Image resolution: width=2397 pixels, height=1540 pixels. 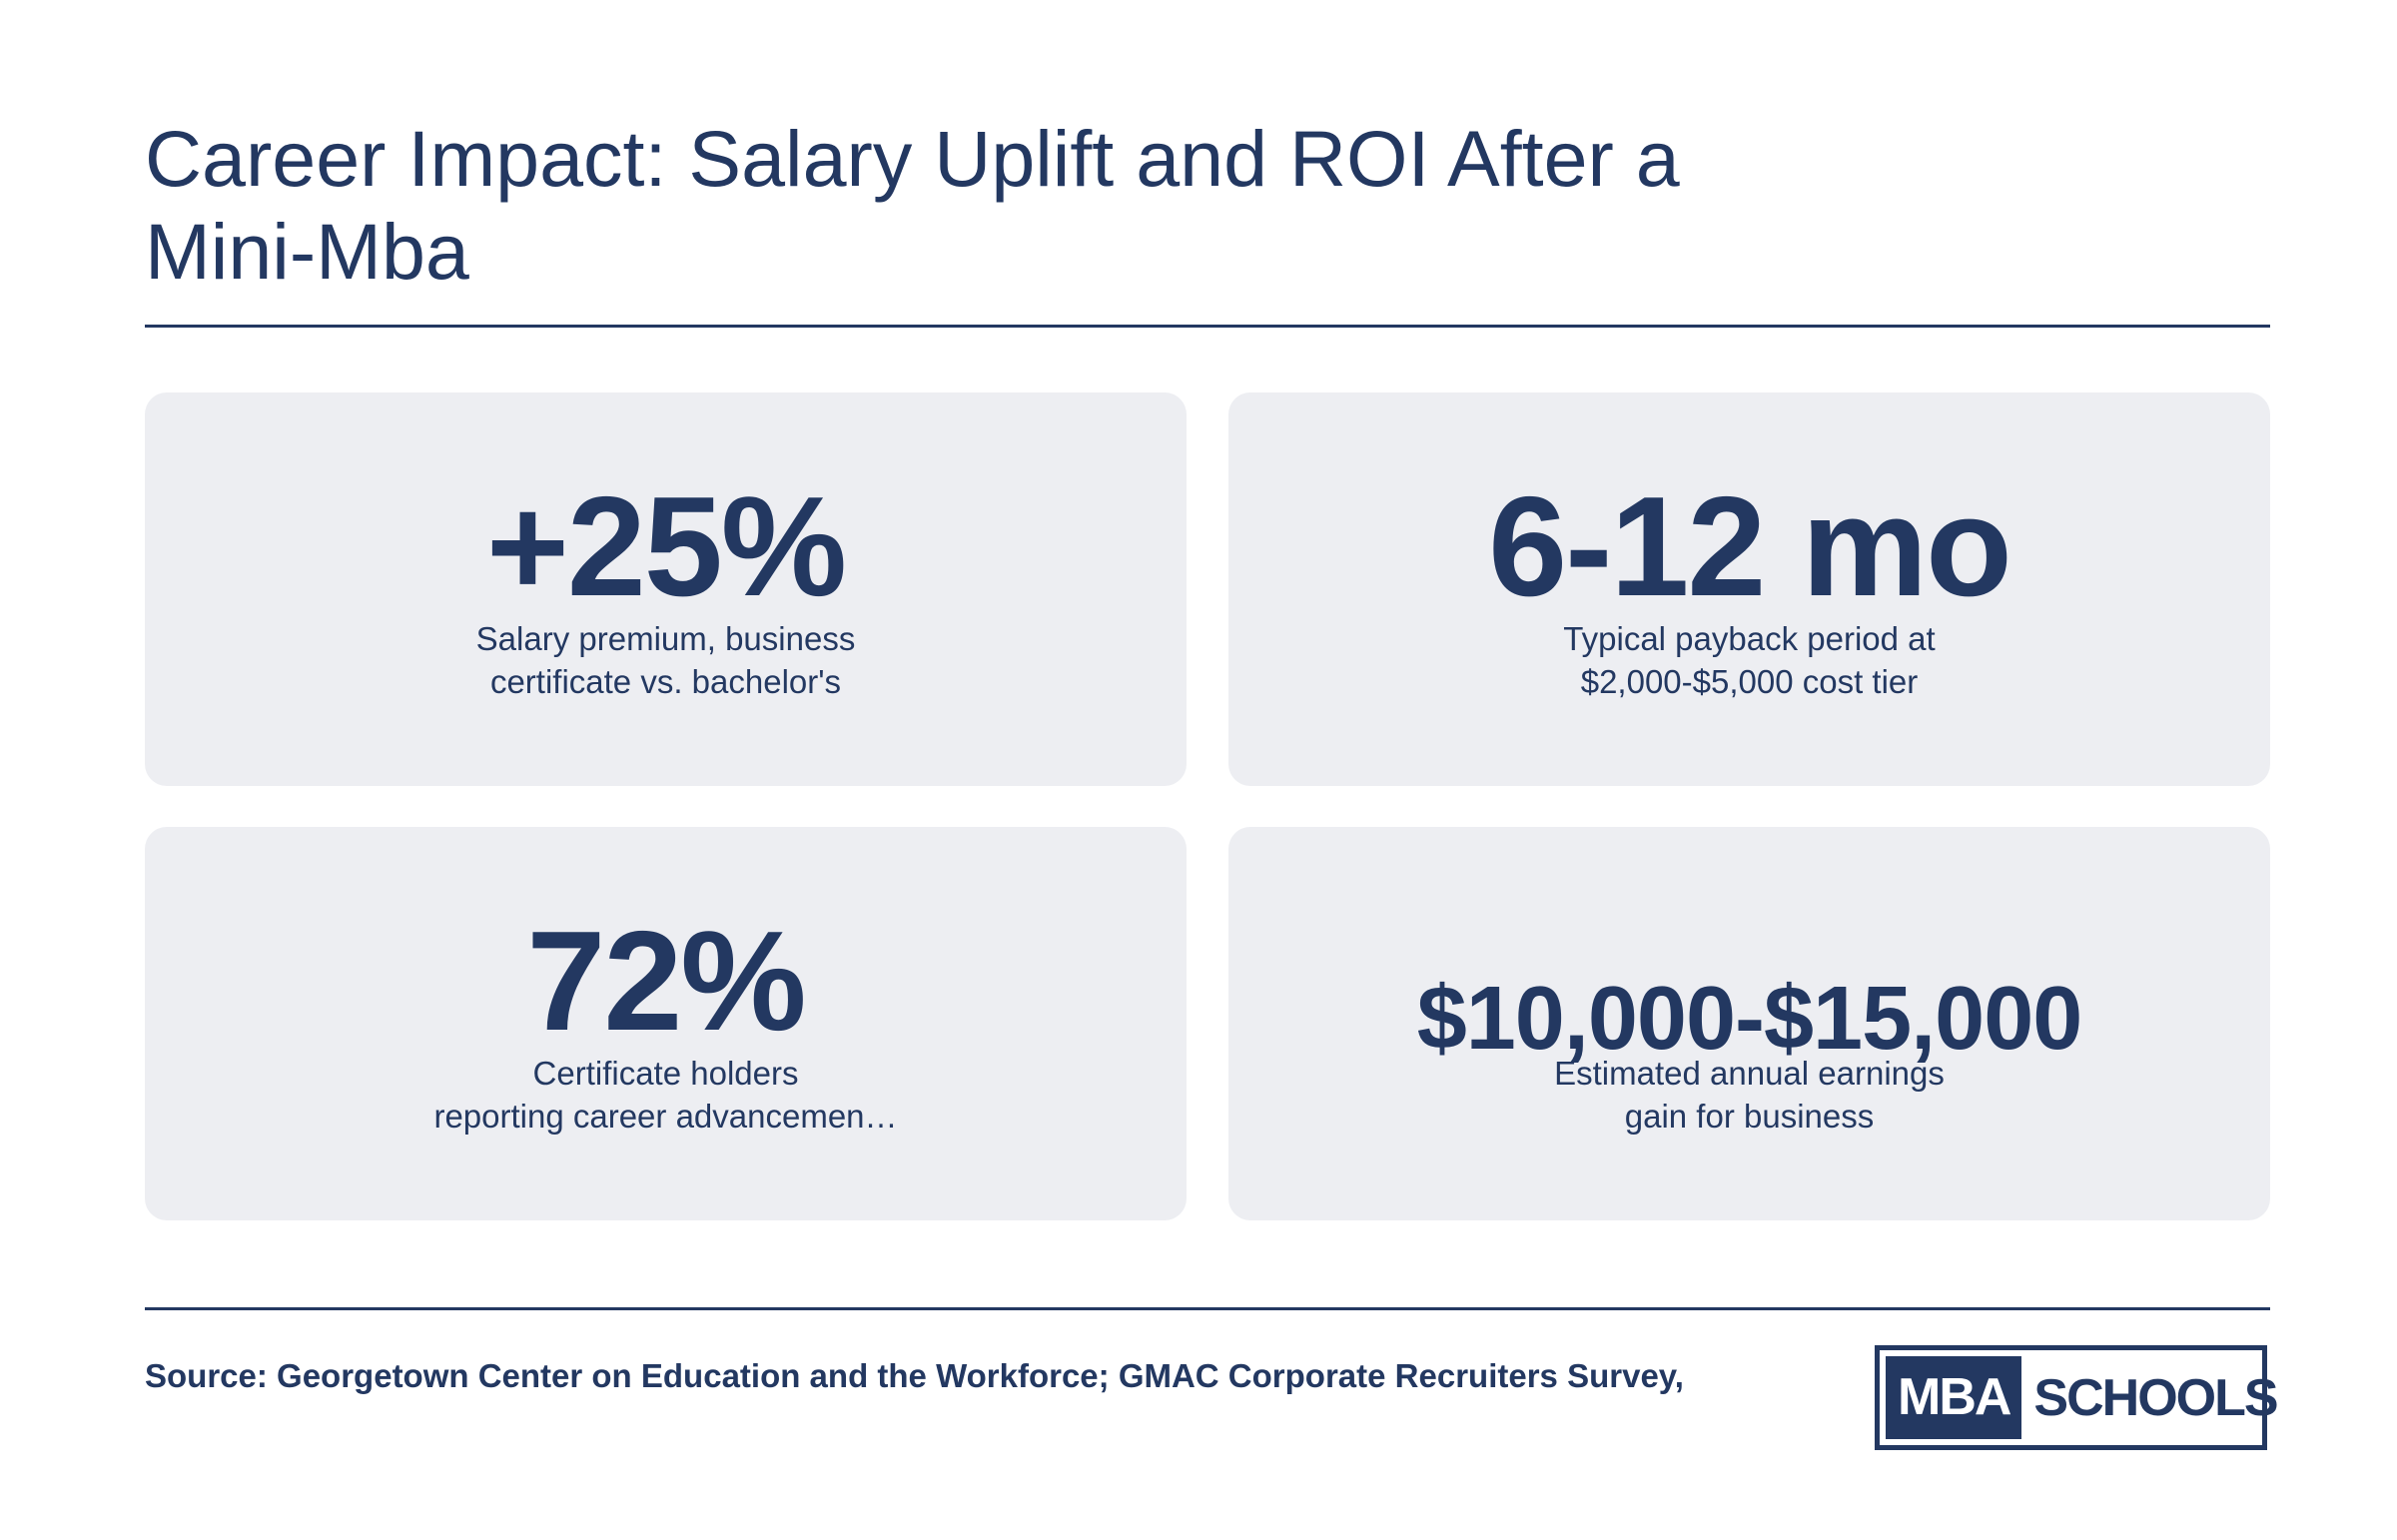 What do you see at coordinates (666, 982) in the screenshot?
I see `stat-value: 72%` at bounding box center [666, 982].